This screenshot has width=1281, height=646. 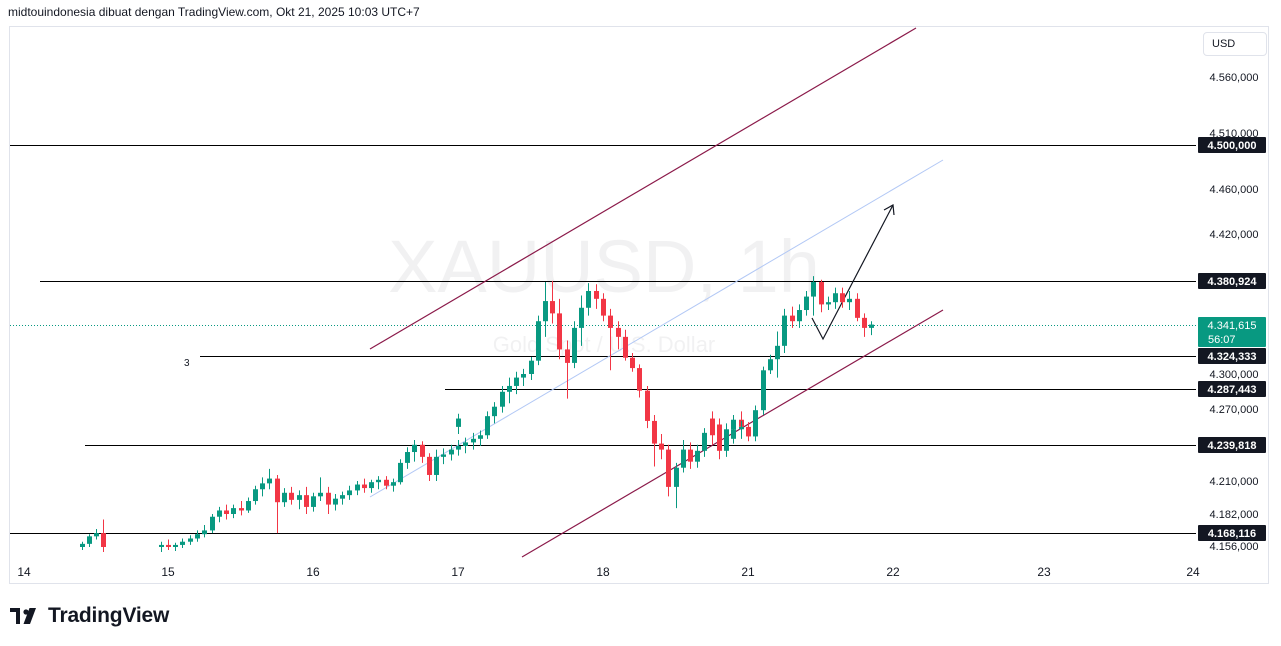 What do you see at coordinates (89, 616) in the screenshot?
I see `tradingview-brand: TradingView` at bounding box center [89, 616].